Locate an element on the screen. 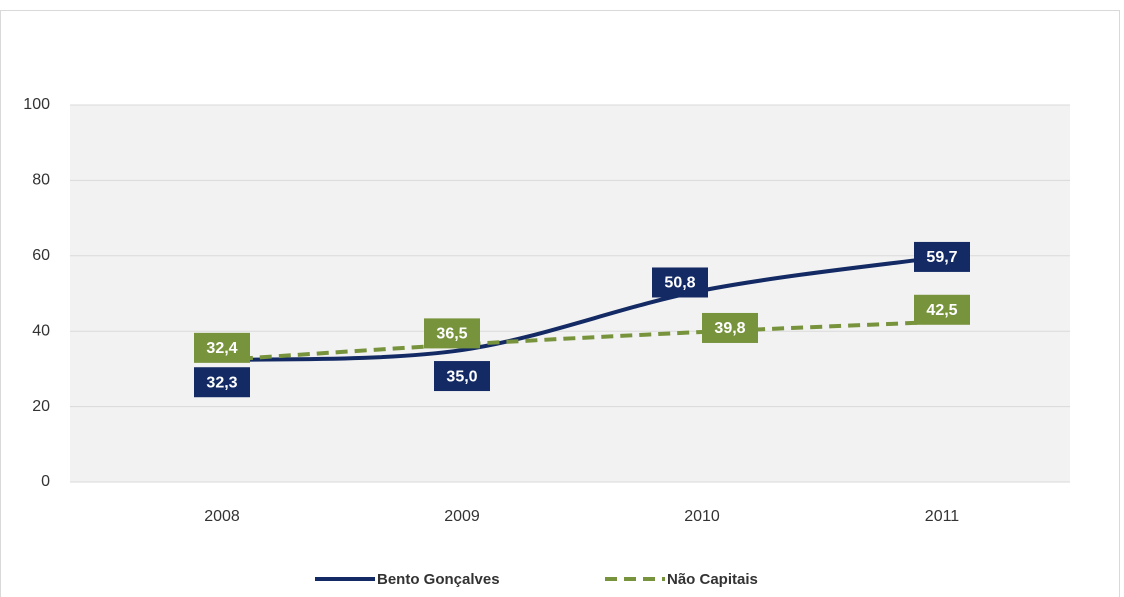 This screenshot has height=597, width=1124. y-tick-label: 40 is located at coordinates (41, 330).